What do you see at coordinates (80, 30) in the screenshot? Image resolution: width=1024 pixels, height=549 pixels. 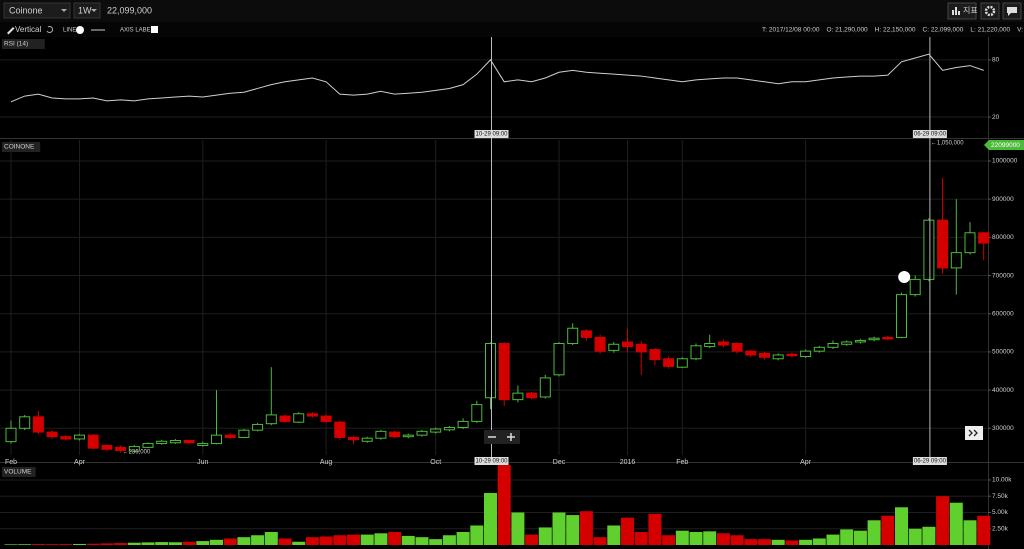 I see `line-color` at bounding box center [80, 30].